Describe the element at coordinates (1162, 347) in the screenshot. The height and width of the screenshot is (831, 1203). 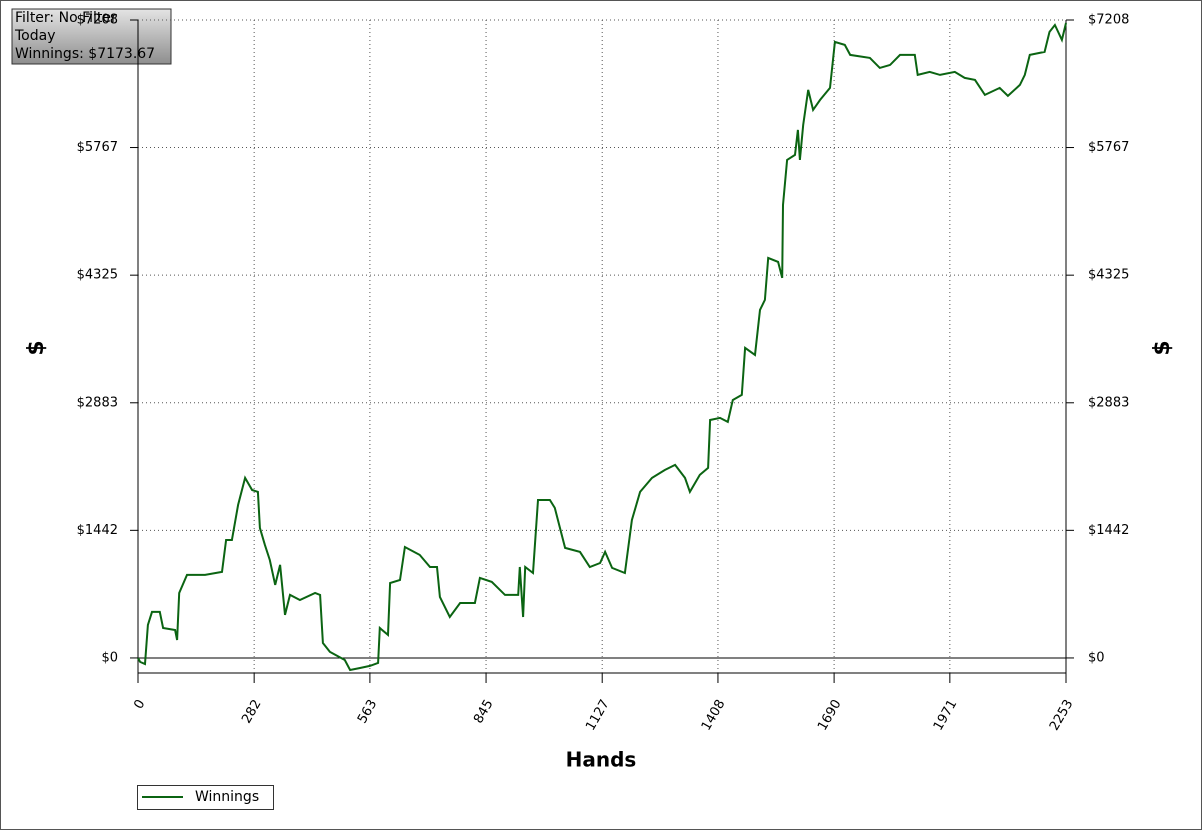
I see `y2-axis-title: $` at that location.